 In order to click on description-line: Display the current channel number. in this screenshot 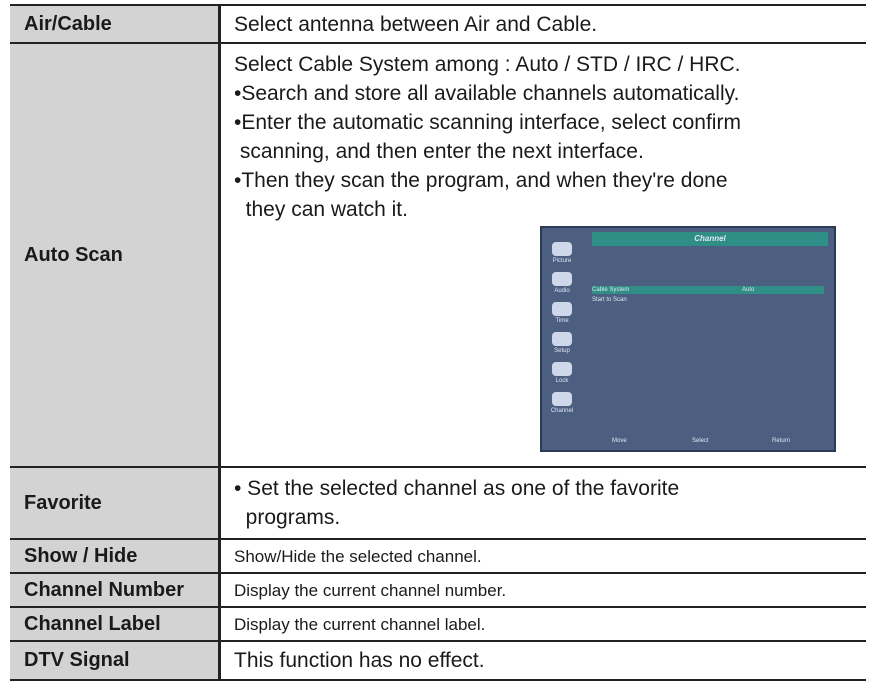, I will do `click(370, 590)`.